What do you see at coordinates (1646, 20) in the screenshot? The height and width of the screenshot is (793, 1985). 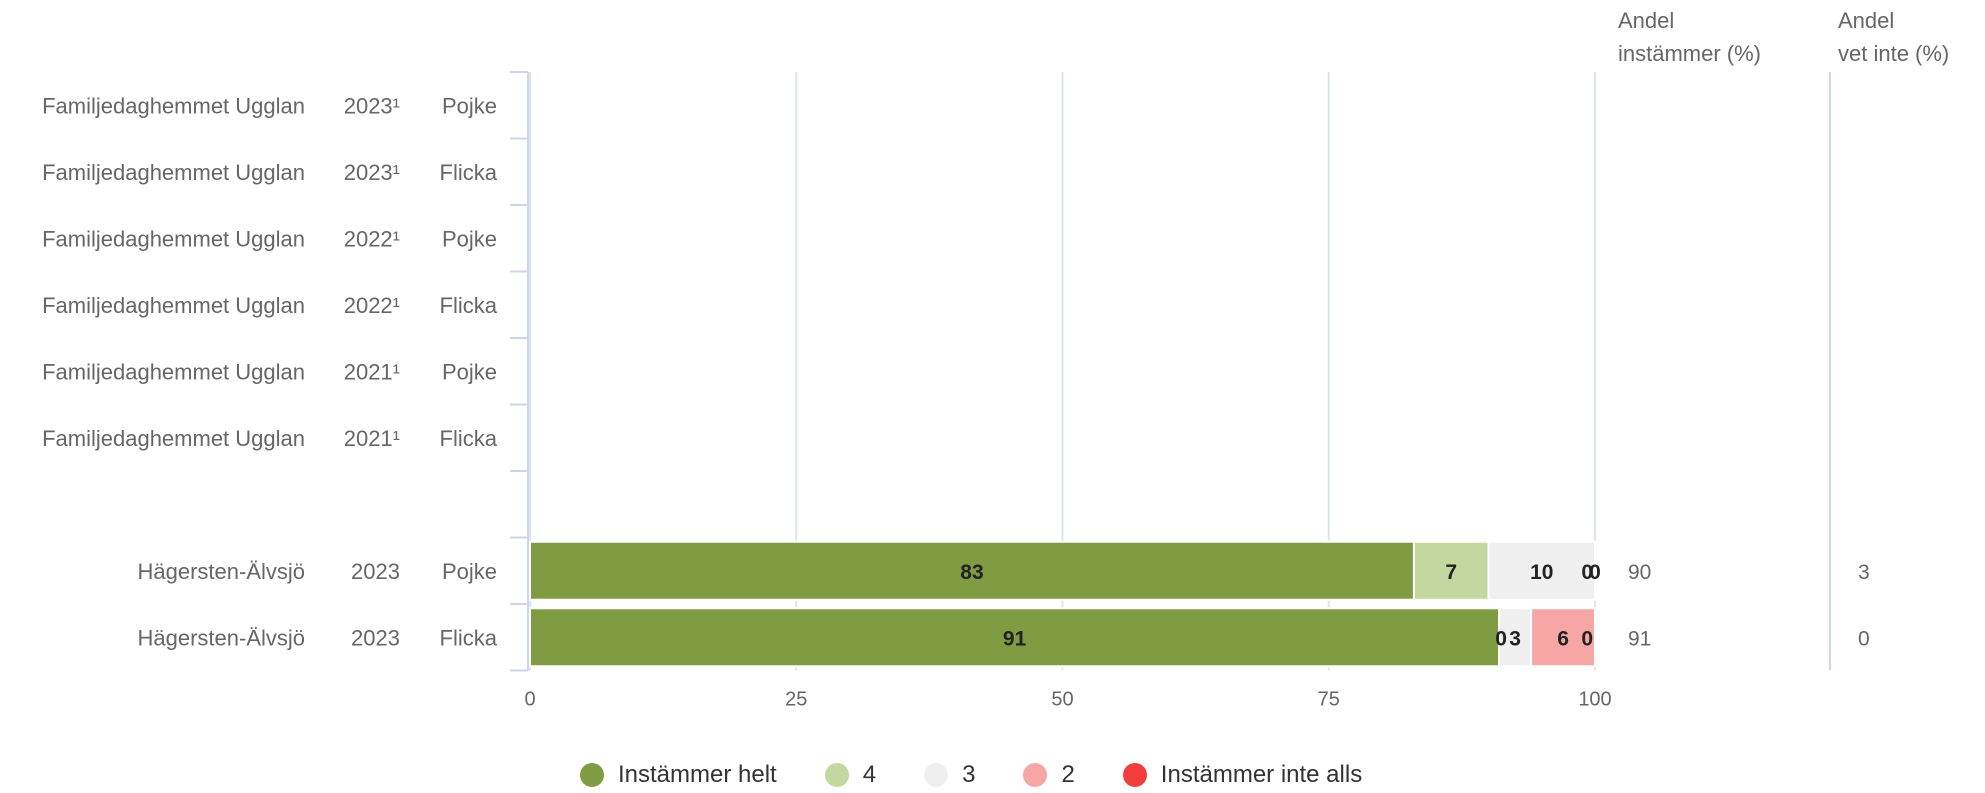 I see `header-agree-line1: Andel` at bounding box center [1646, 20].